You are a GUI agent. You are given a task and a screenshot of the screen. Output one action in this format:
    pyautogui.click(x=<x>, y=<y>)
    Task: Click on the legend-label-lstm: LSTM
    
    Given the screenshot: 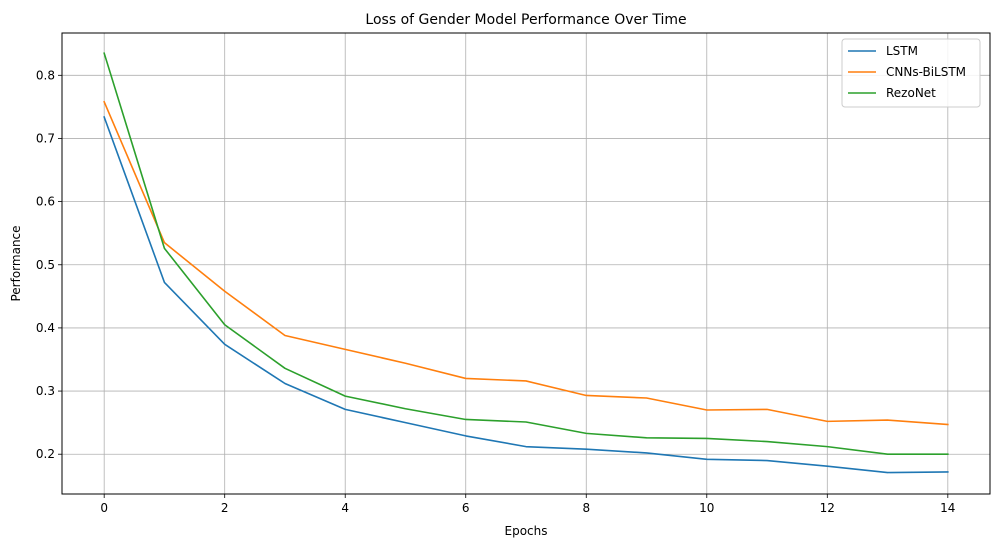 What is the action you would take?
    pyautogui.click(x=902, y=51)
    